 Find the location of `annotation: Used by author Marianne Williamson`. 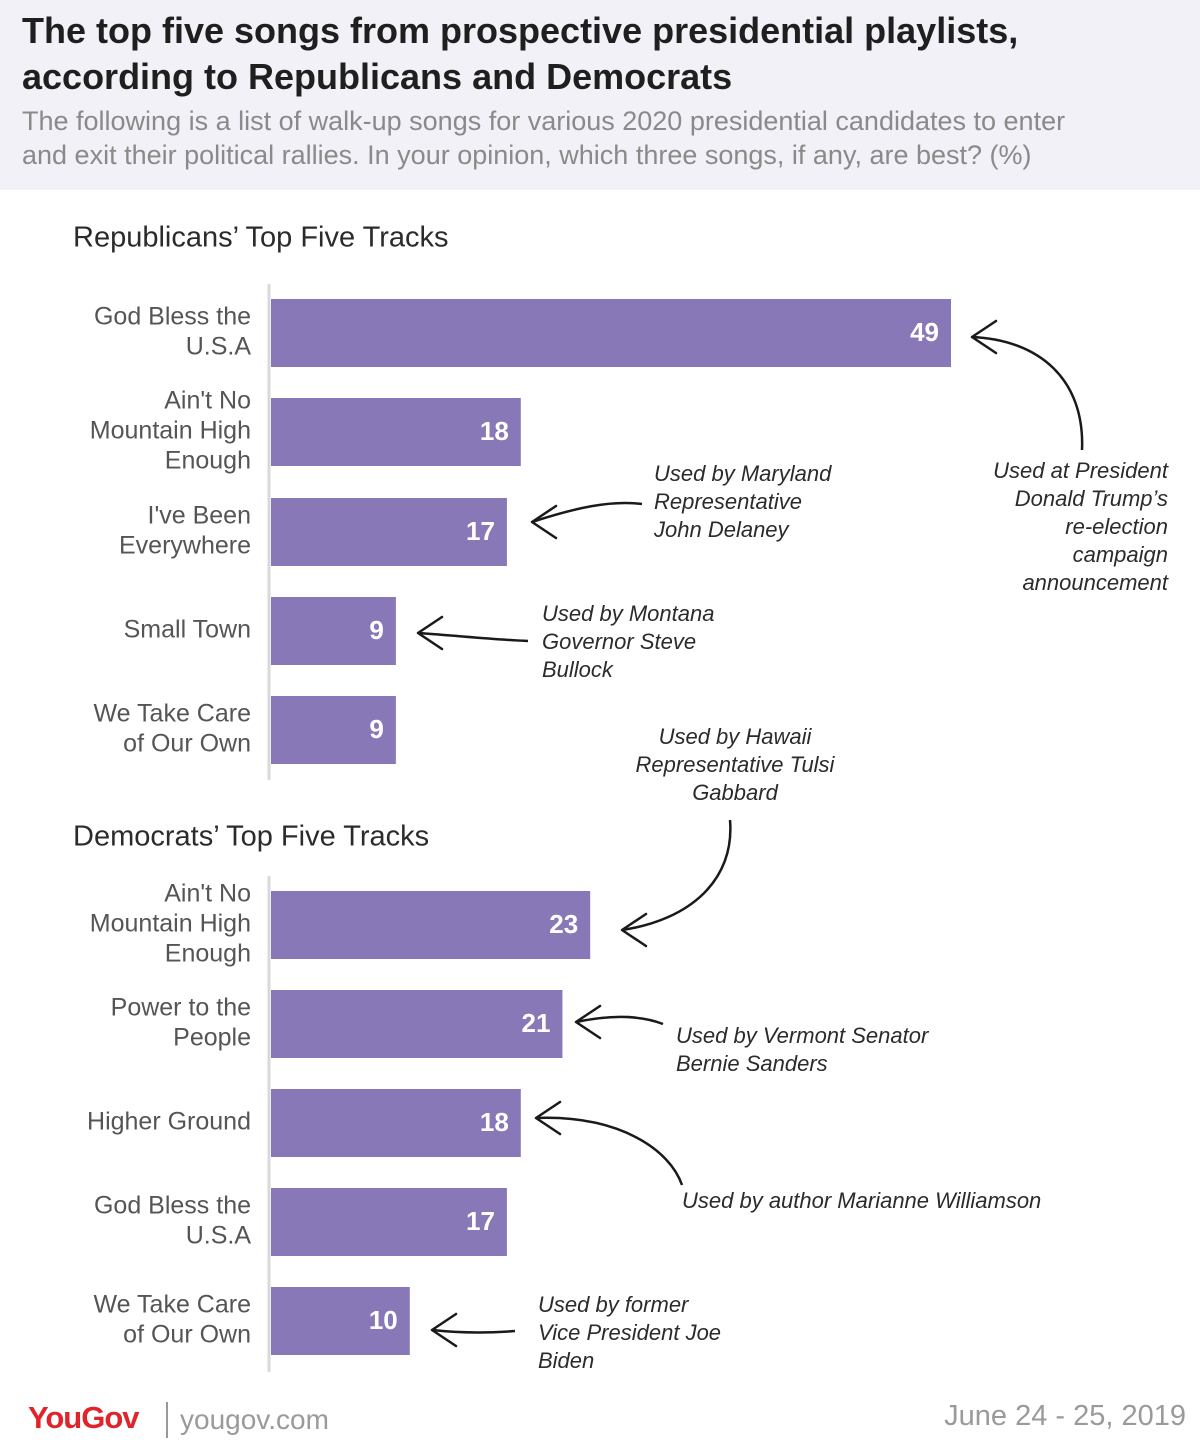

annotation: Used by author Marianne Williamson is located at coordinates (861, 1200).